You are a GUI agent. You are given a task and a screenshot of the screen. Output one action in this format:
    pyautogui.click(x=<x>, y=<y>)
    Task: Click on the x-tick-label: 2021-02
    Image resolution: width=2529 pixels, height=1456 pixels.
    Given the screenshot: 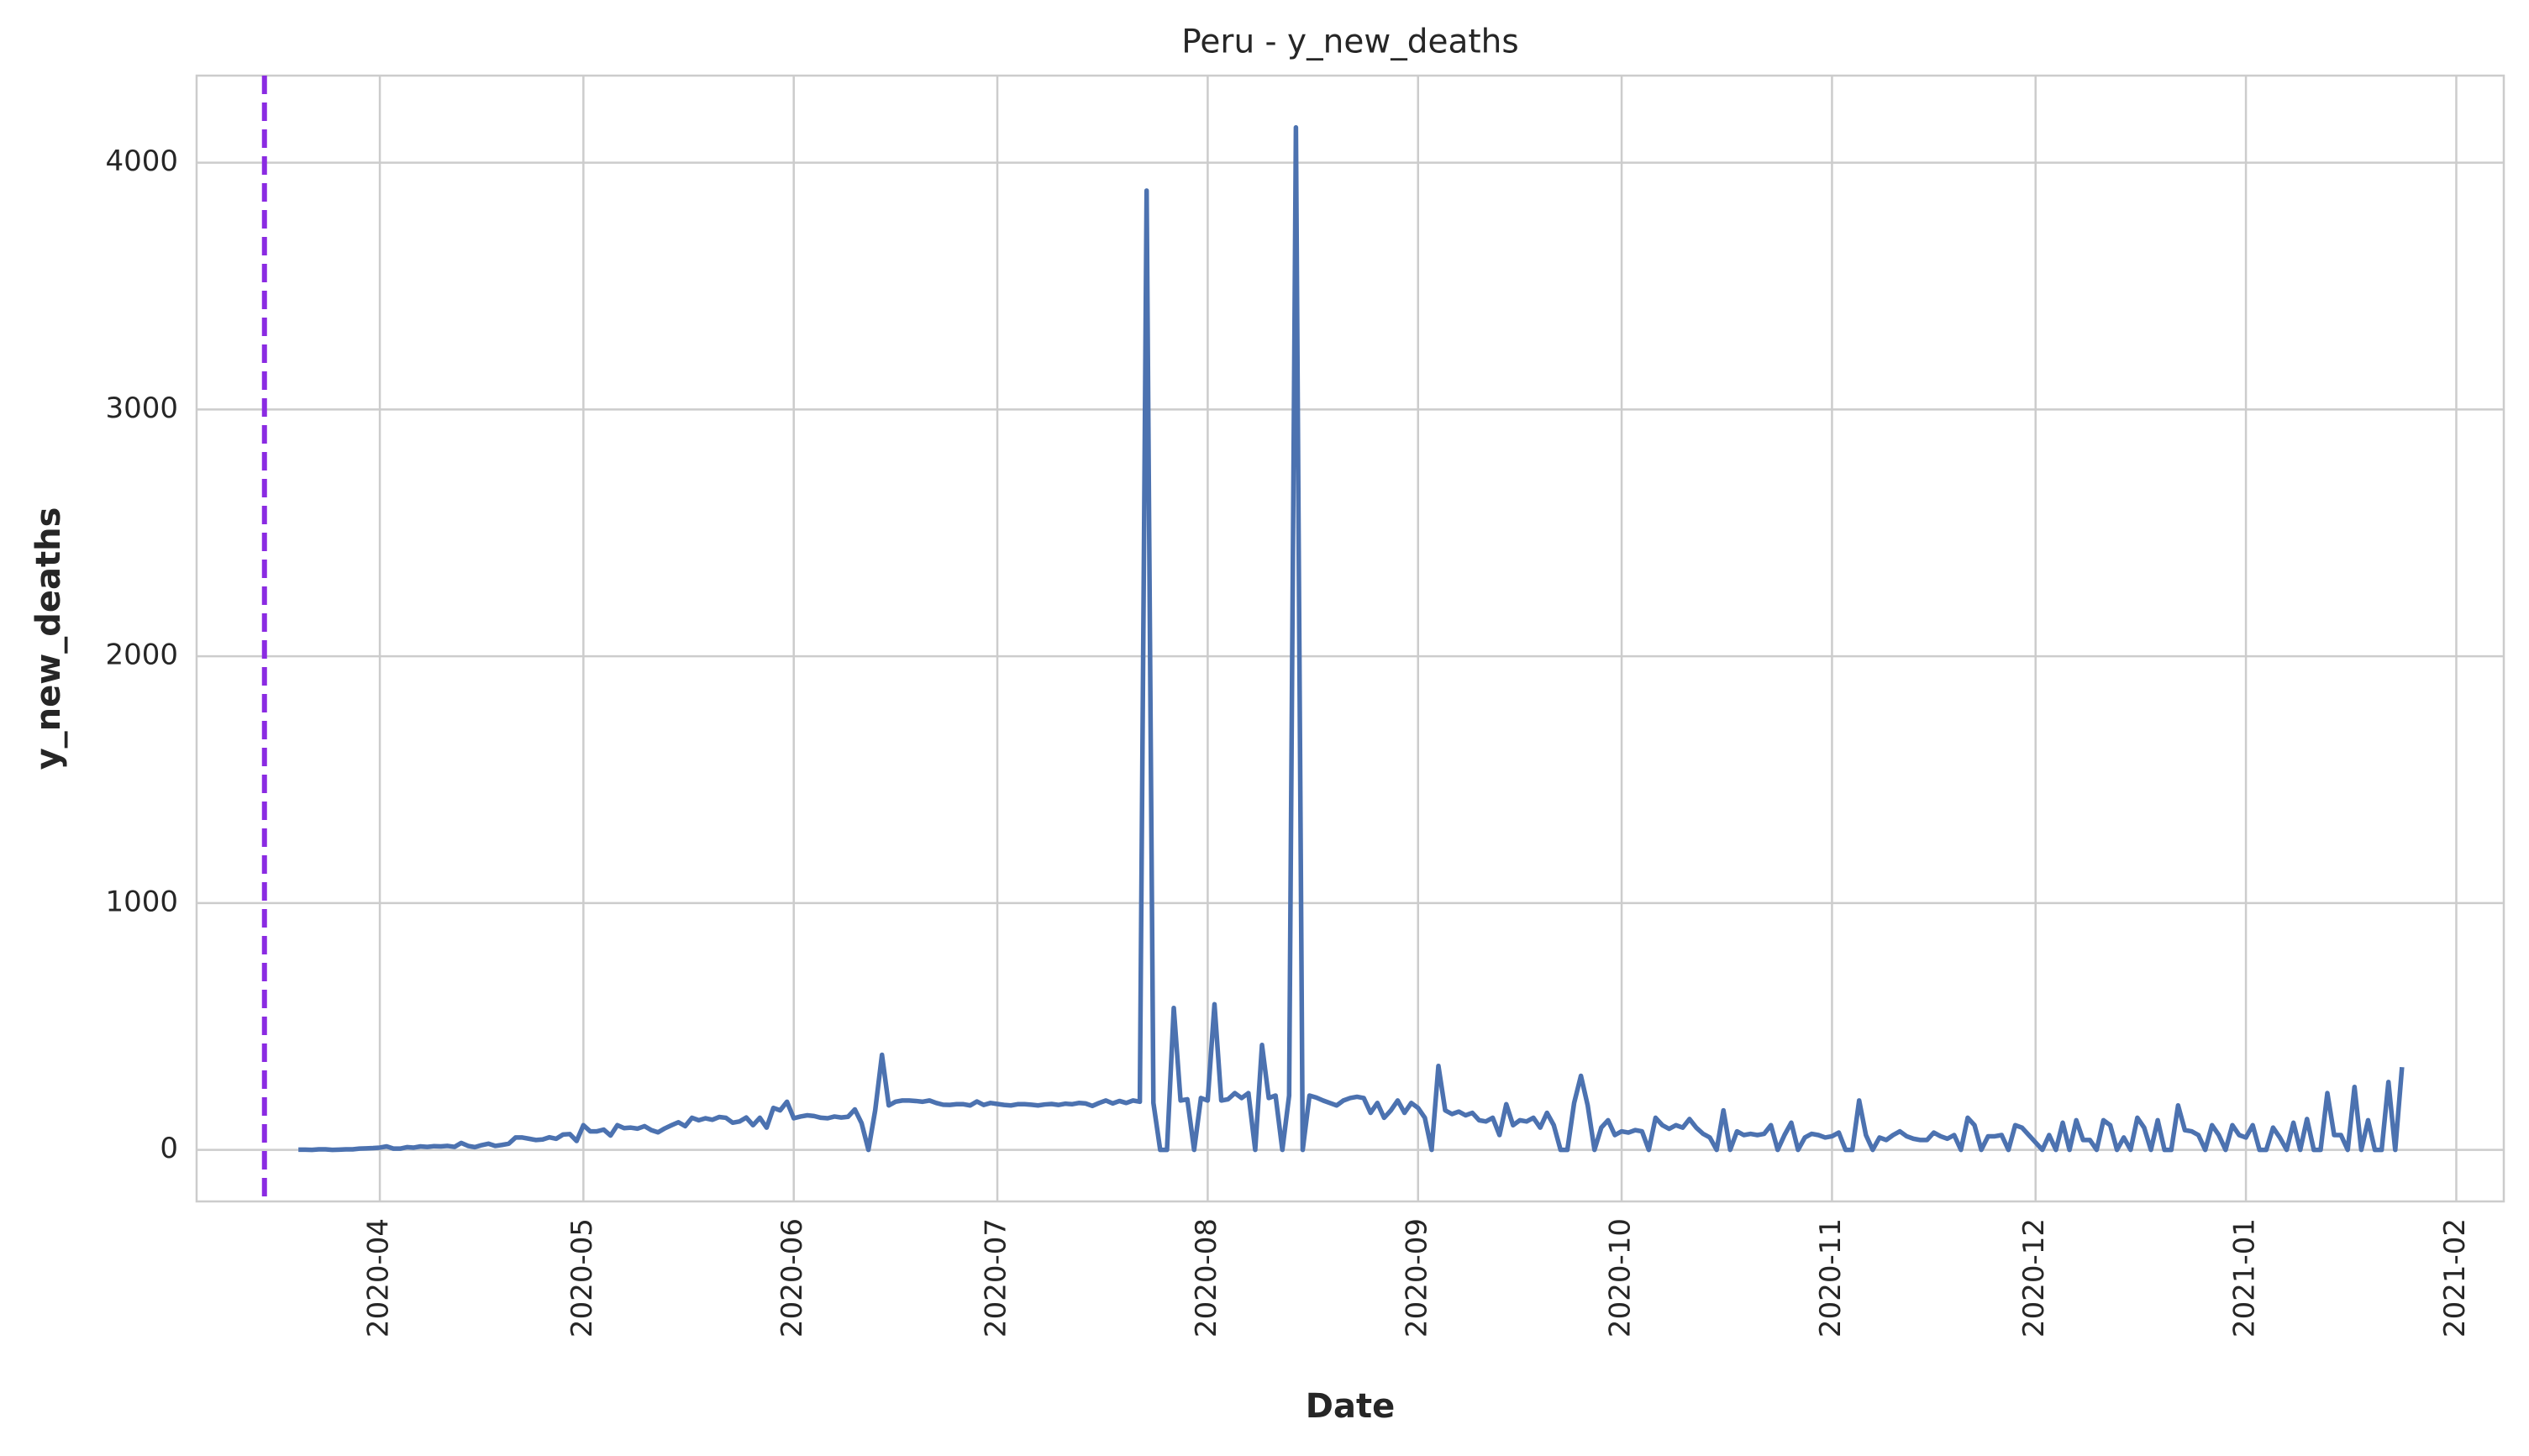 What is the action you would take?
    pyautogui.click(x=2455, y=1278)
    